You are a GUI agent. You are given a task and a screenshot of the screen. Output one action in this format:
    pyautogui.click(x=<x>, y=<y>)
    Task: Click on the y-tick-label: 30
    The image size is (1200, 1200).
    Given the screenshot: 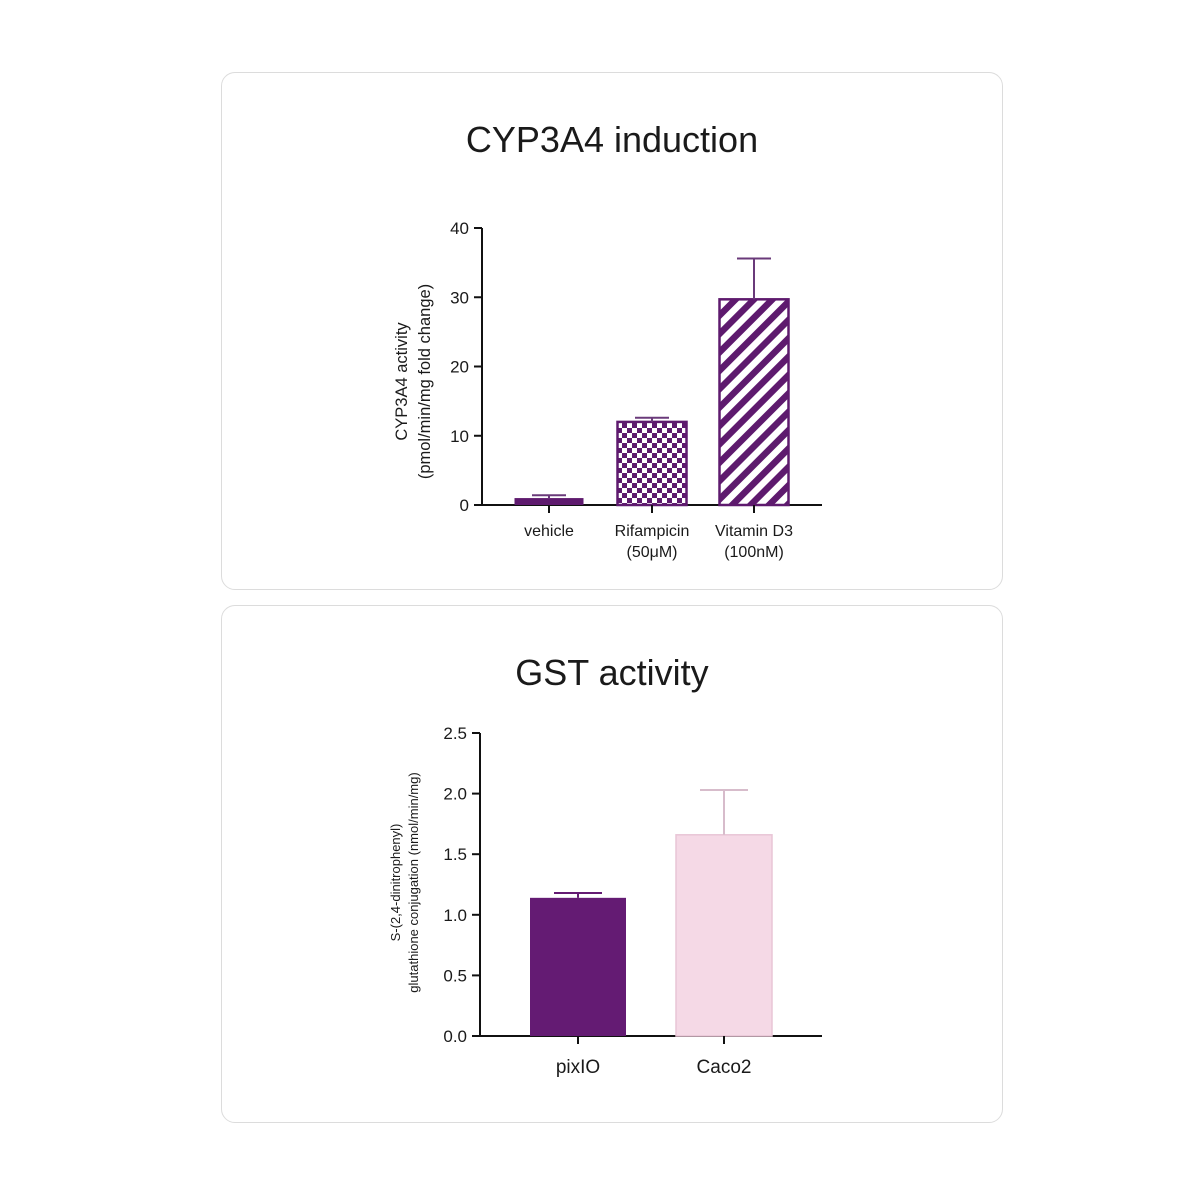 What is the action you would take?
    pyautogui.click(x=459, y=297)
    